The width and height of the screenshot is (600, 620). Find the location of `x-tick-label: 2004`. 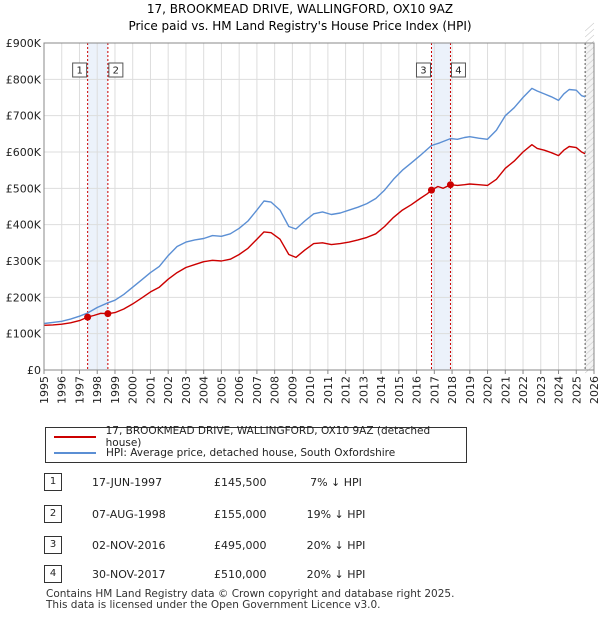

x-tick-label: 2004 is located at coordinates (204, 390).